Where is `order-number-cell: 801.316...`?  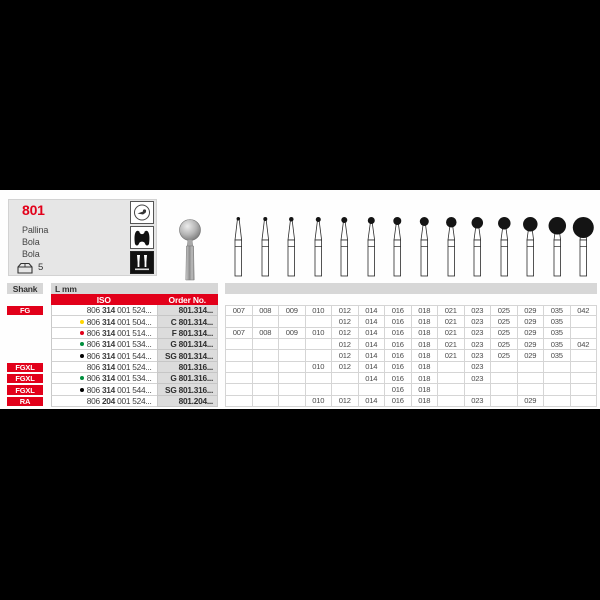
order-number-cell: 801.316... is located at coordinates (187, 367).